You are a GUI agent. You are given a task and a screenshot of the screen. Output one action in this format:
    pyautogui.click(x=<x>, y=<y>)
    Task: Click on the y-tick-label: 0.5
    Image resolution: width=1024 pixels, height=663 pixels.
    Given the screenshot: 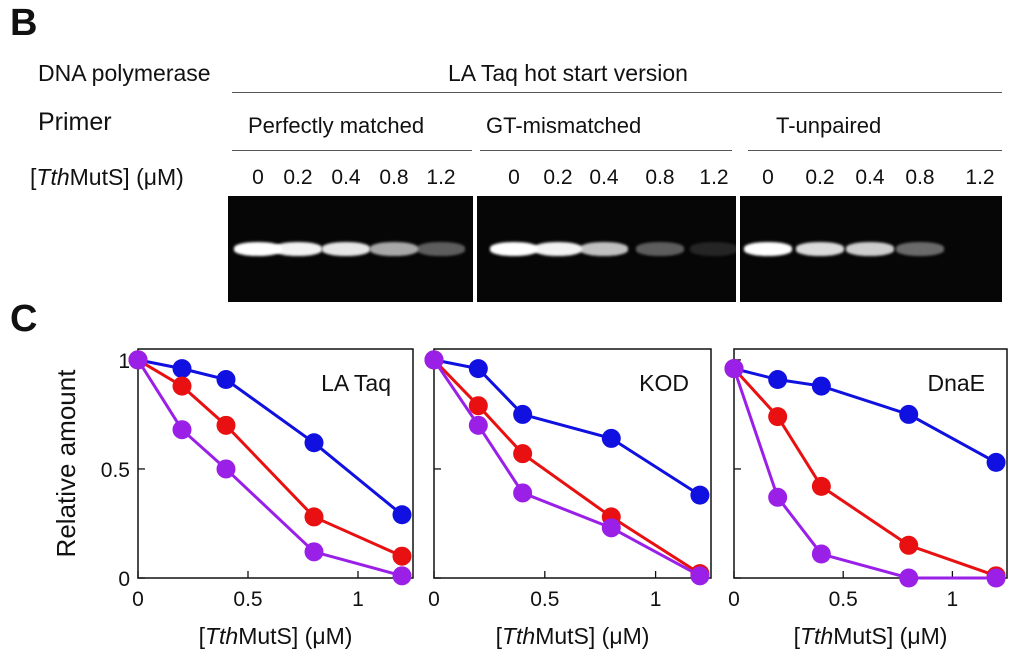 What is the action you would take?
    pyautogui.click(x=115, y=470)
    